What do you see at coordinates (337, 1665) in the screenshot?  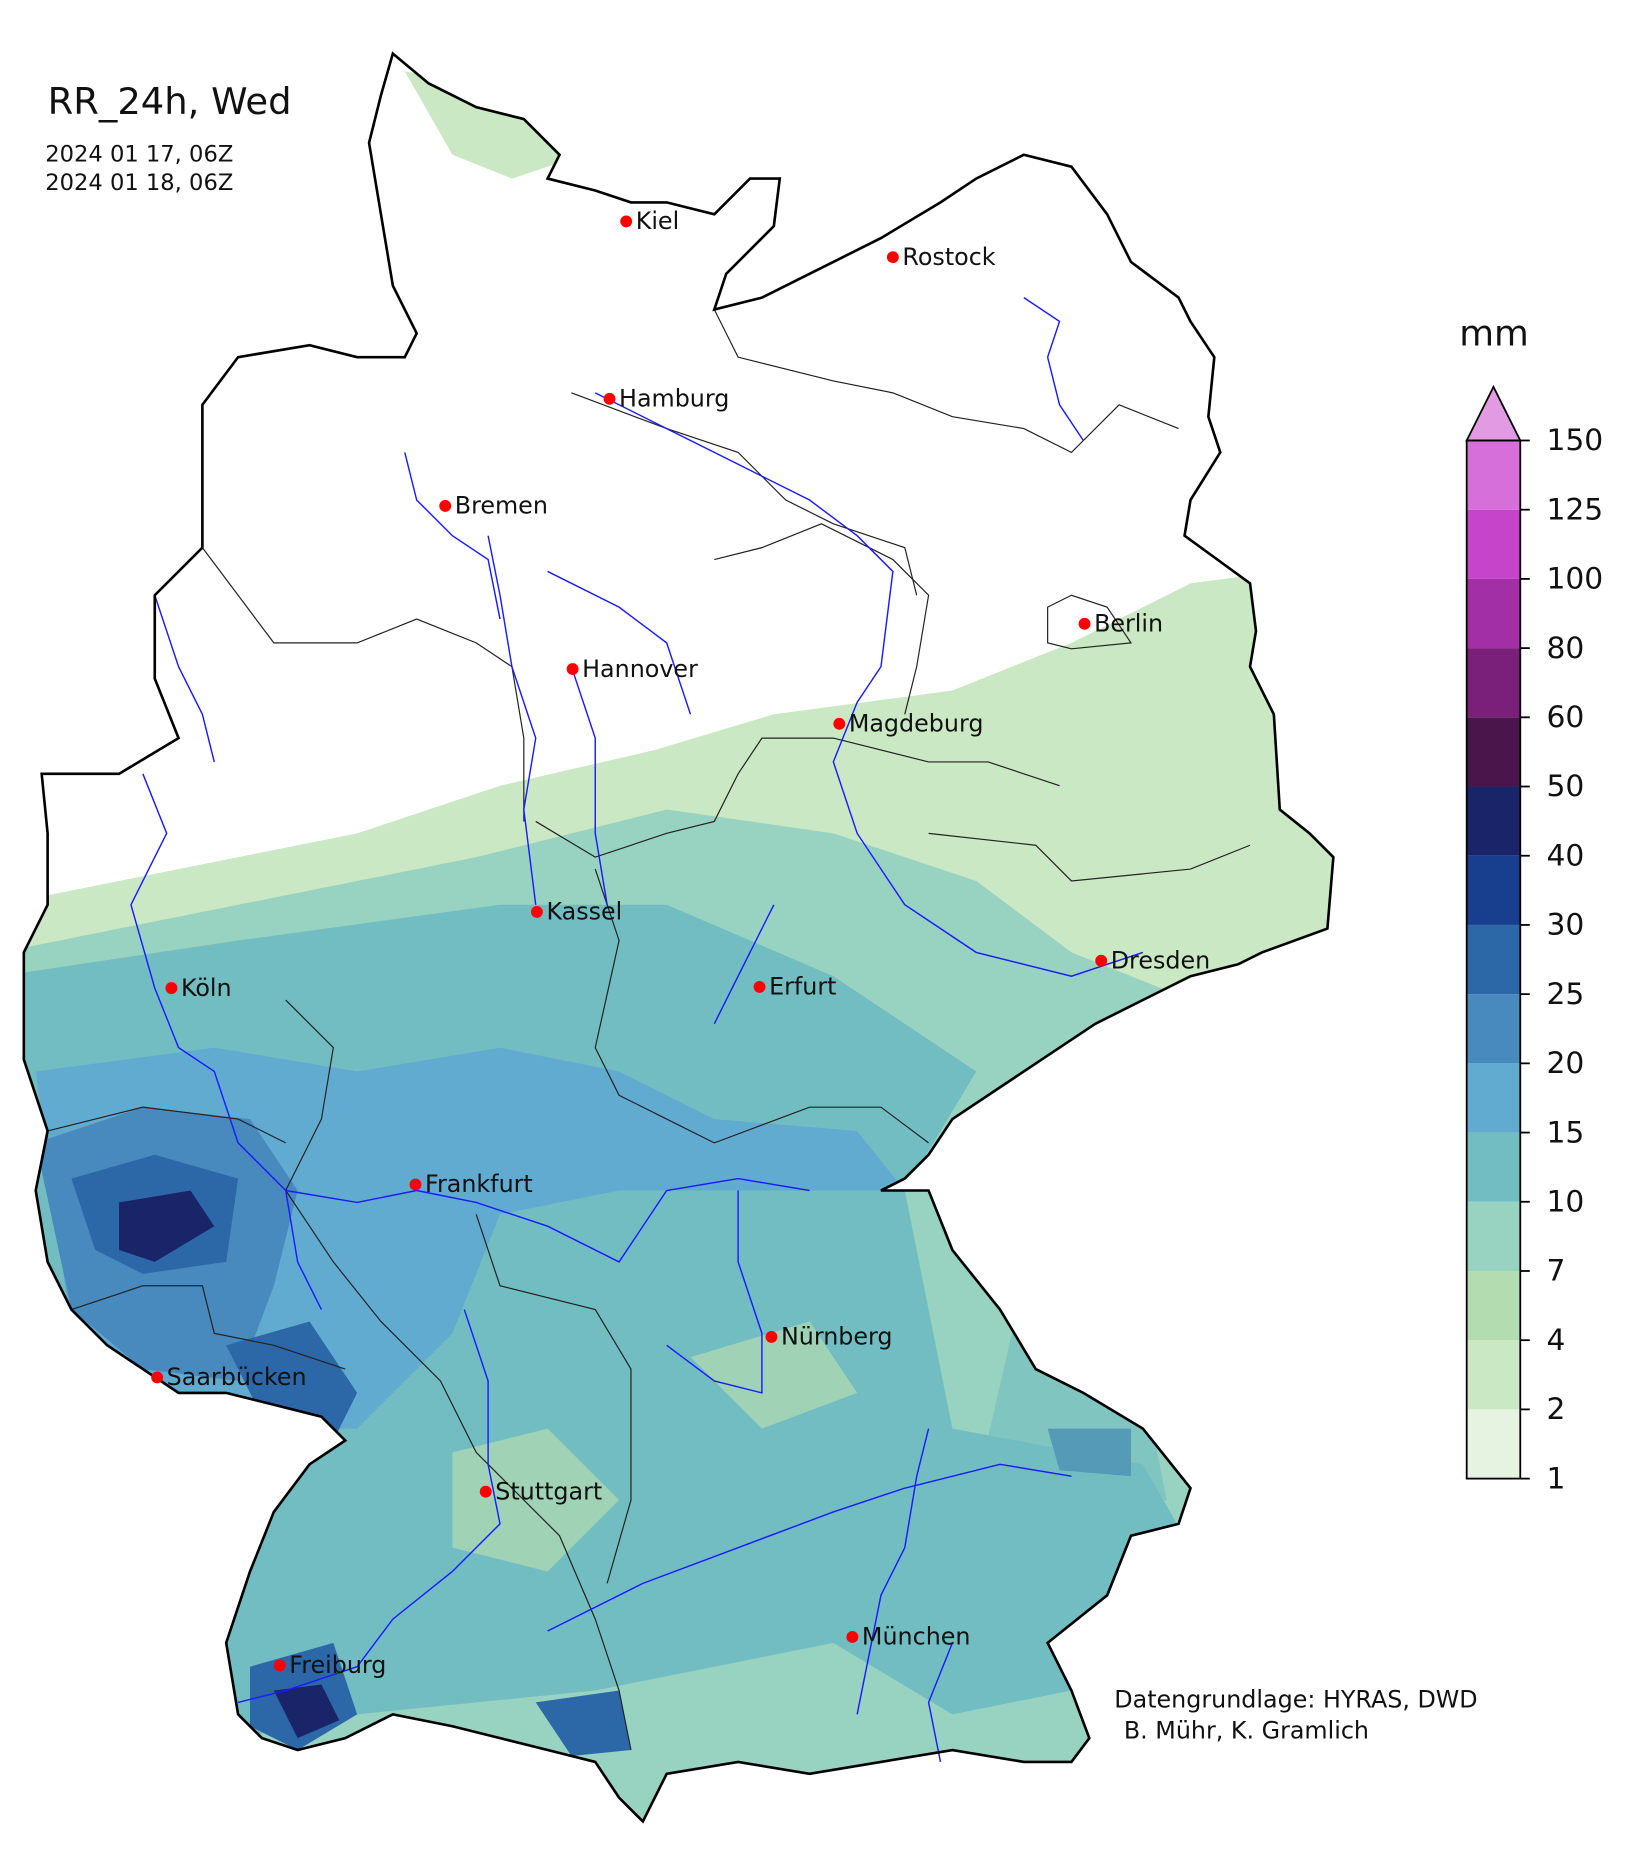 I see `city-label: Freiburg` at bounding box center [337, 1665].